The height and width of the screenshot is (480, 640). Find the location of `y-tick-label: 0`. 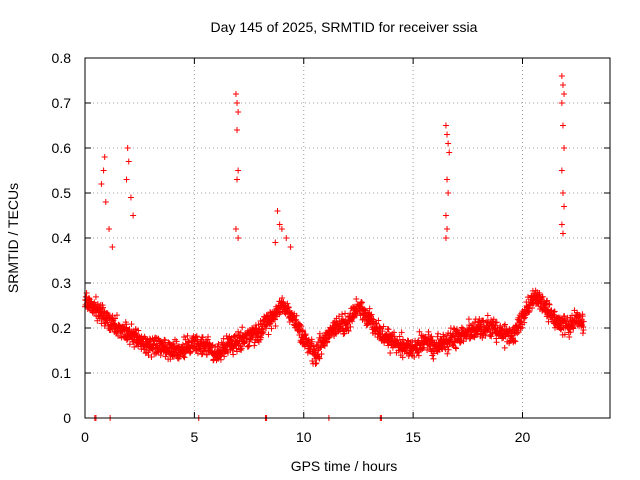

y-tick-label: 0 is located at coordinates (67, 418).